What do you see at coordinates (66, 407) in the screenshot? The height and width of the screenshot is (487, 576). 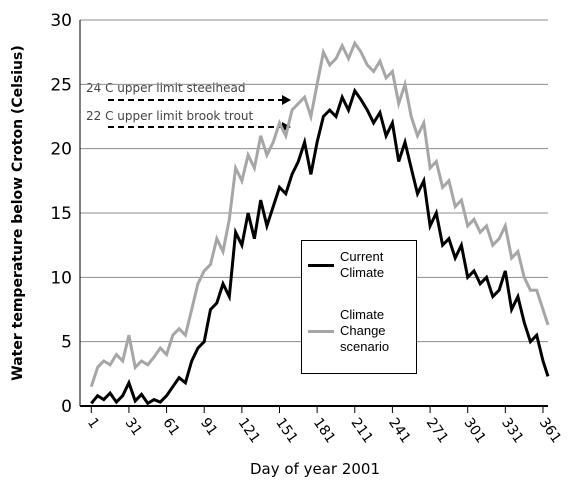 I see `y-tick-label: 0` at bounding box center [66, 407].